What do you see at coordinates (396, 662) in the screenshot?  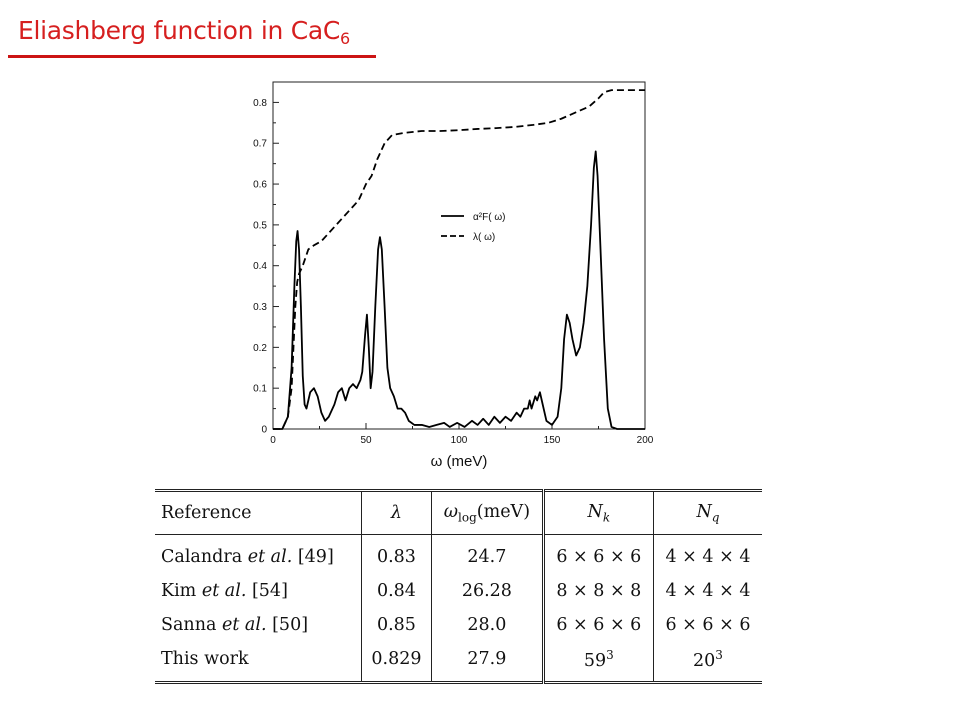 I see `cell-lambda: 0.829` at bounding box center [396, 662].